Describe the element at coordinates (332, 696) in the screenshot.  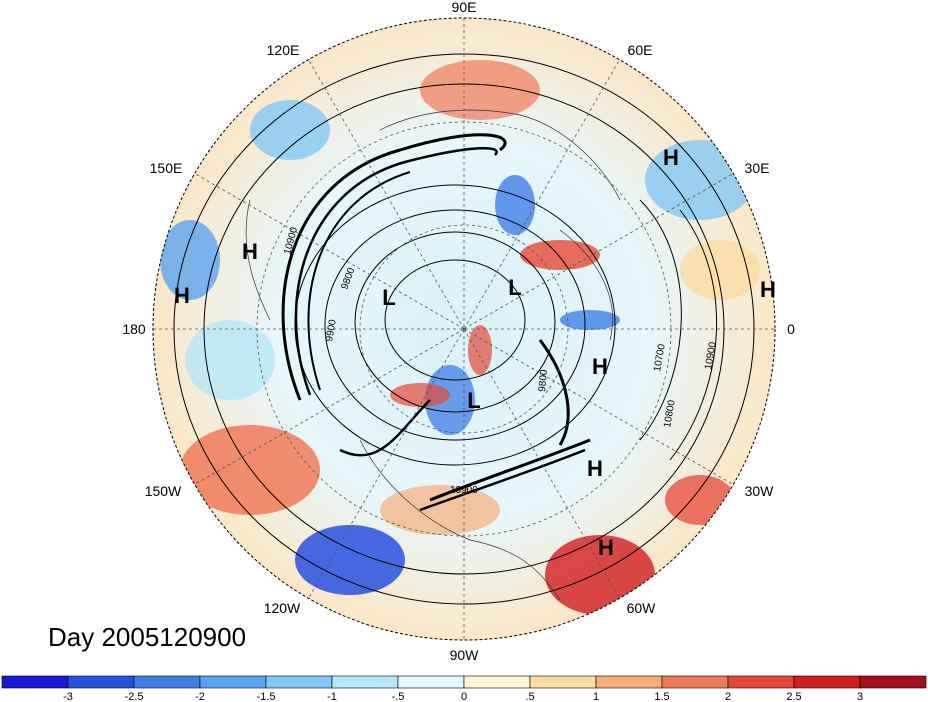
I see `colorbar-tick-label: -1` at that location.